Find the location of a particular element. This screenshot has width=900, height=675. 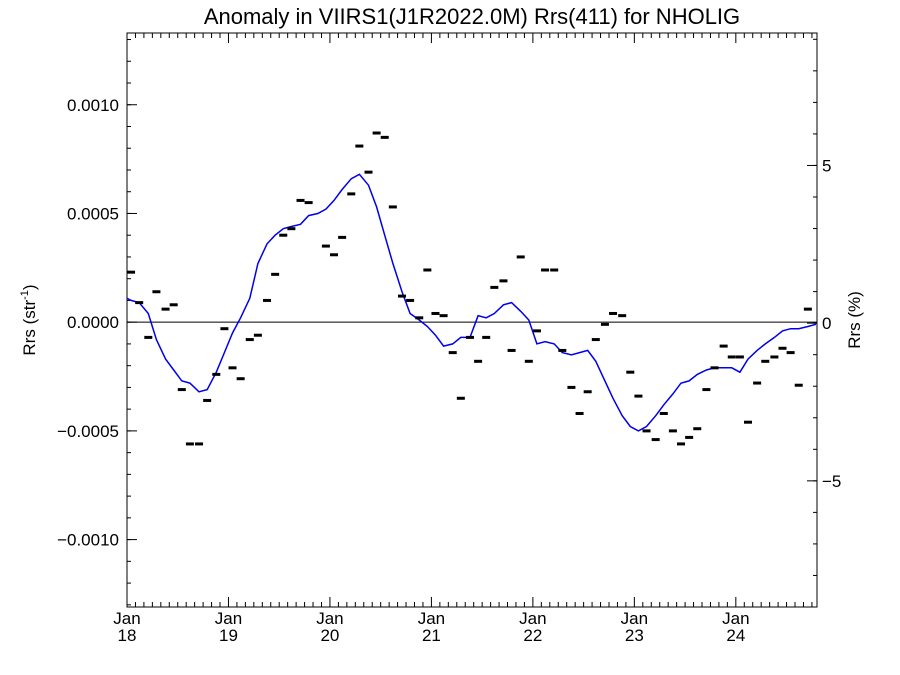

x-tick-year-label: 20 is located at coordinates (329, 635).